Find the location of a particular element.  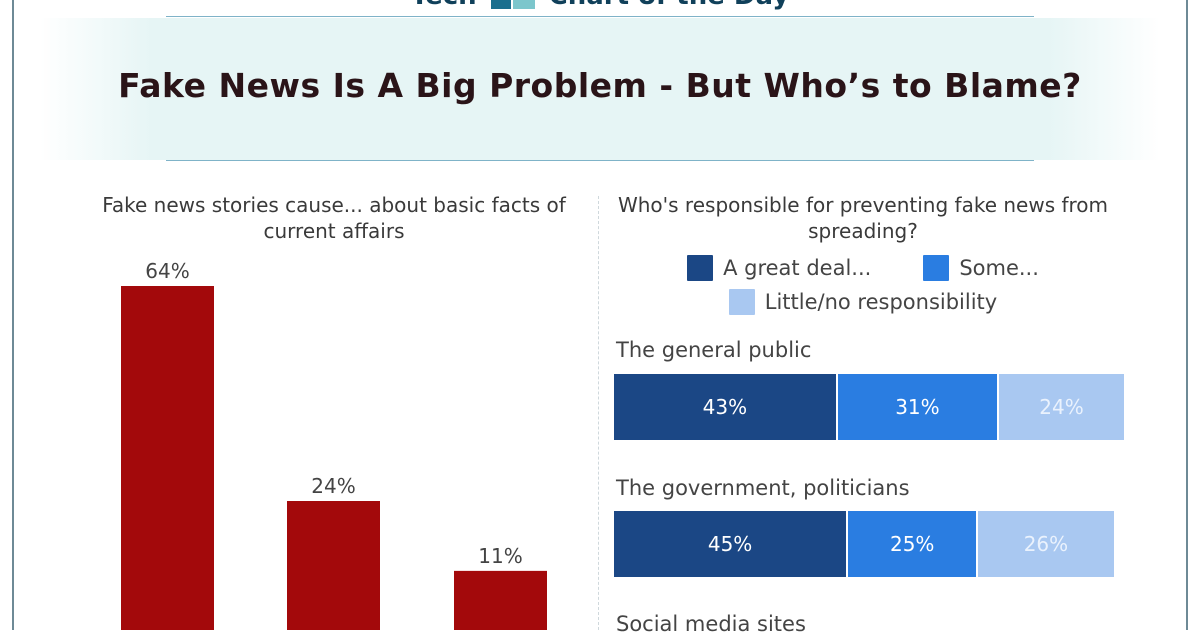

header-bottom-rule is located at coordinates (600, 160).